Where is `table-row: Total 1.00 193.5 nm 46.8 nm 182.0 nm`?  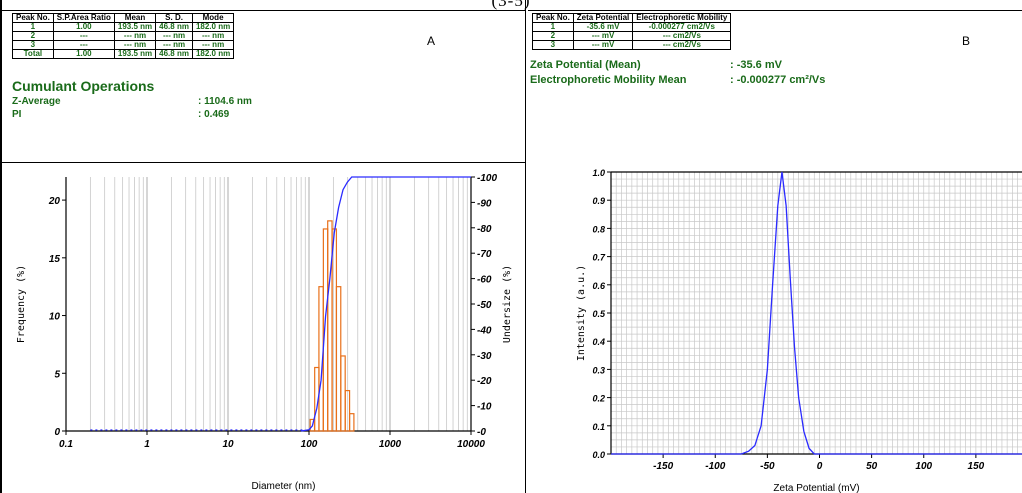 table-row: Total 1.00 193.5 nm 46.8 nm 182.0 nm is located at coordinates (123, 54).